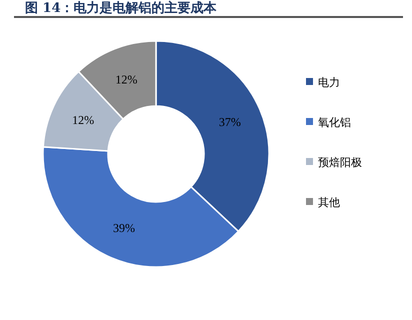  I want to click on legend-label: 氧化铝, so click(334, 122).